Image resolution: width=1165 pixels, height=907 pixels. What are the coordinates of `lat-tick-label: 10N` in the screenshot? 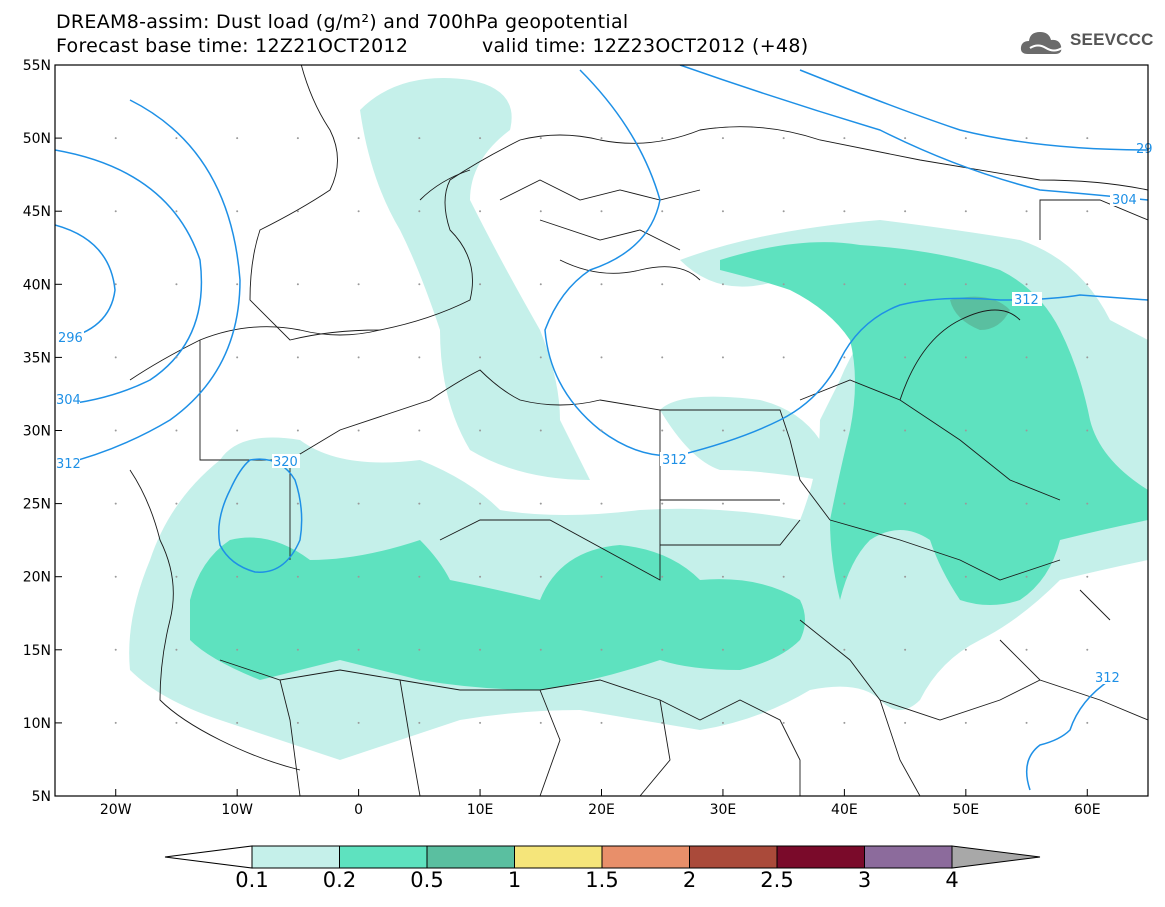 It's located at (37, 724).